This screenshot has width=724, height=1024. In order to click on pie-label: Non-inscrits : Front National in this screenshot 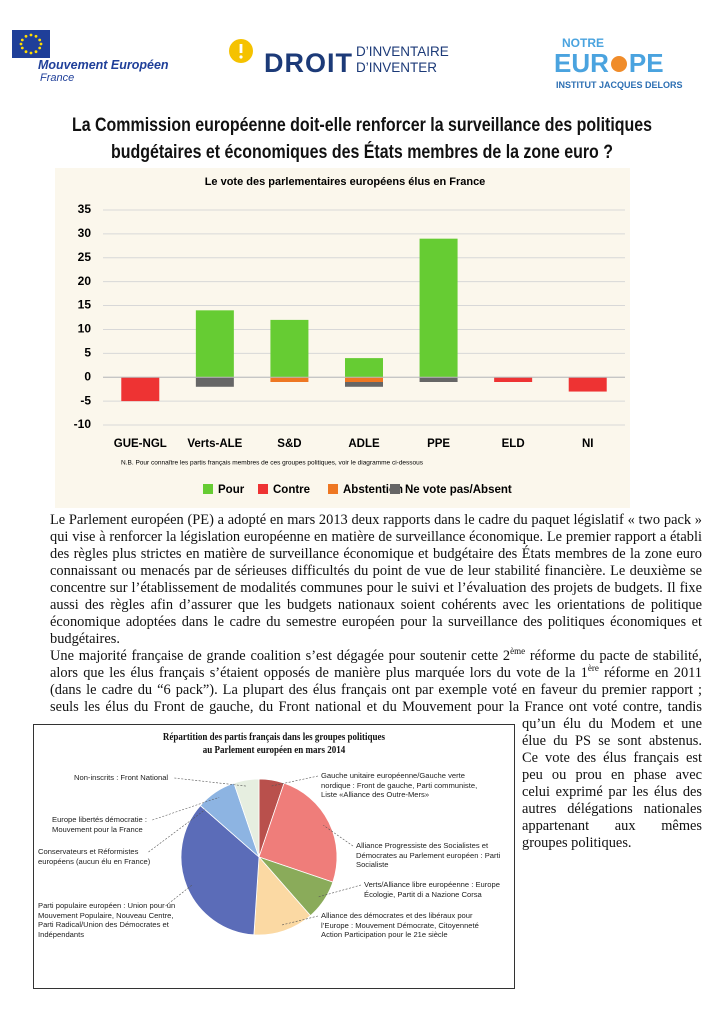, I will do `click(121, 777)`.